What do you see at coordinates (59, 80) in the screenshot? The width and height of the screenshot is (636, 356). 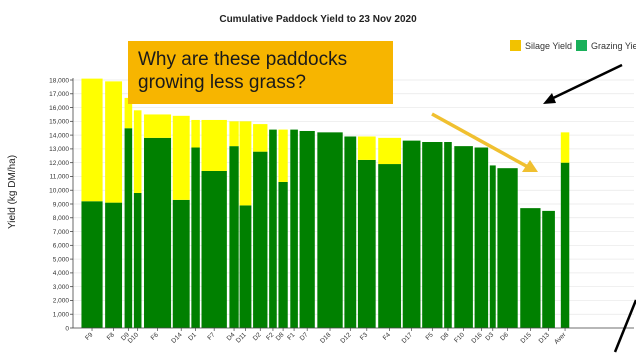 I see `y-tick-label: 18,000` at bounding box center [59, 80].